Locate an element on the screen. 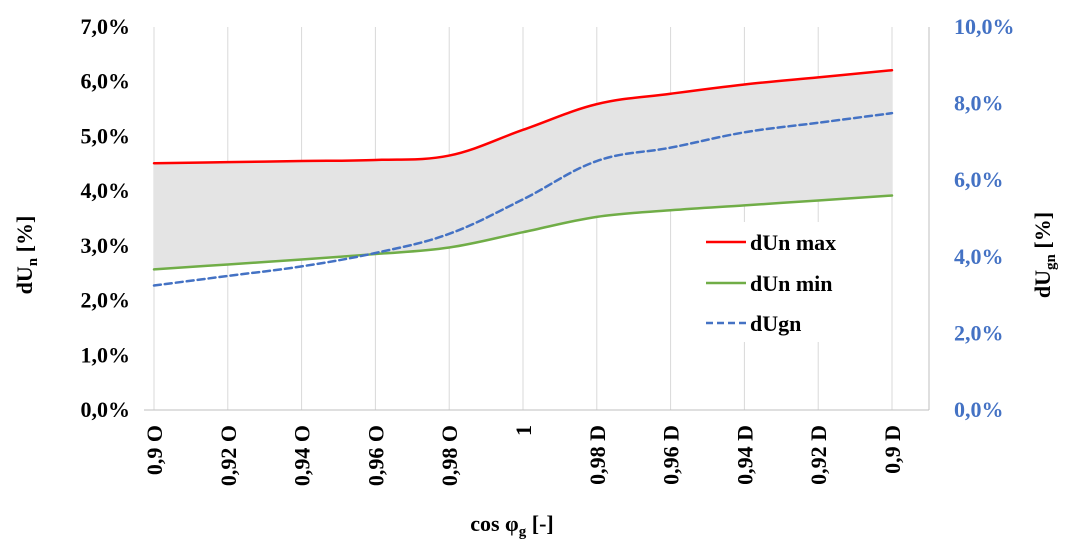 The image size is (1068, 544). y-tick-label-left: 6,0% is located at coordinates (106, 81).